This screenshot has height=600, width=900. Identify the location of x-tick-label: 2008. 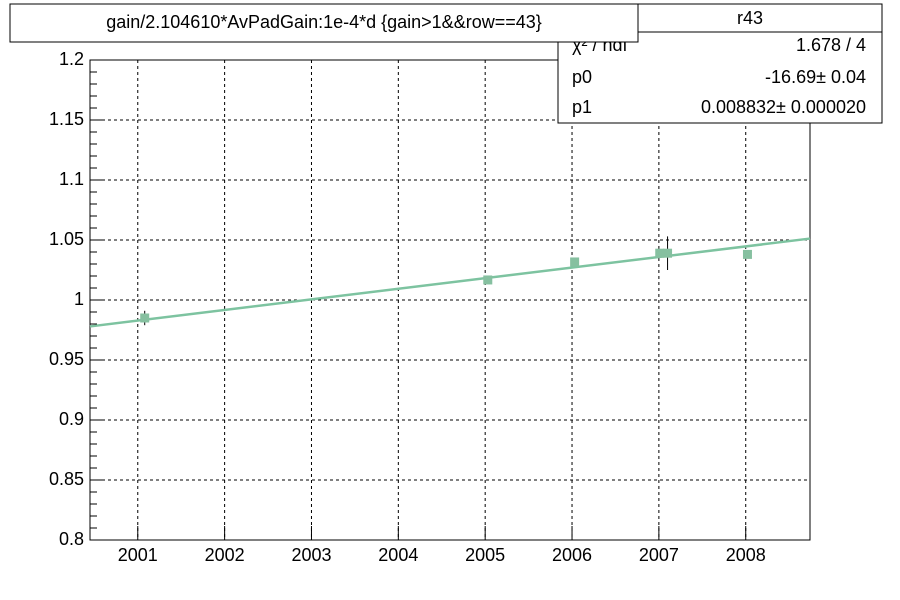
(746, 555).